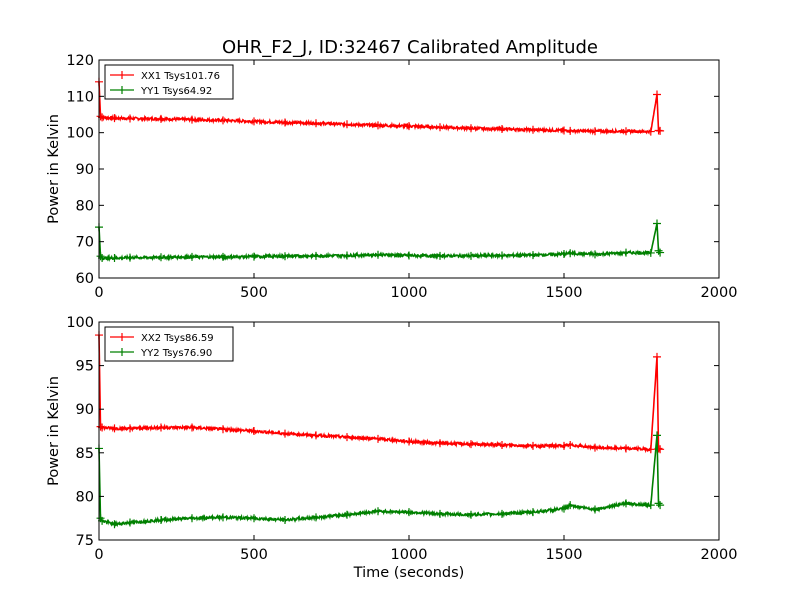 The image size is (800, 600). Describe the element at coordinates (176, 91) in the screenshot. I see `legend-label: YY1 Tsys64.92` at that location.